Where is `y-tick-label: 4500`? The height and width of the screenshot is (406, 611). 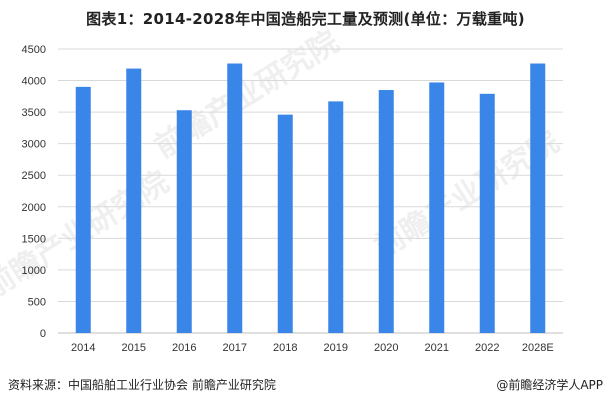 y-tick-label: 4500 is located at coordinates (34, 50).